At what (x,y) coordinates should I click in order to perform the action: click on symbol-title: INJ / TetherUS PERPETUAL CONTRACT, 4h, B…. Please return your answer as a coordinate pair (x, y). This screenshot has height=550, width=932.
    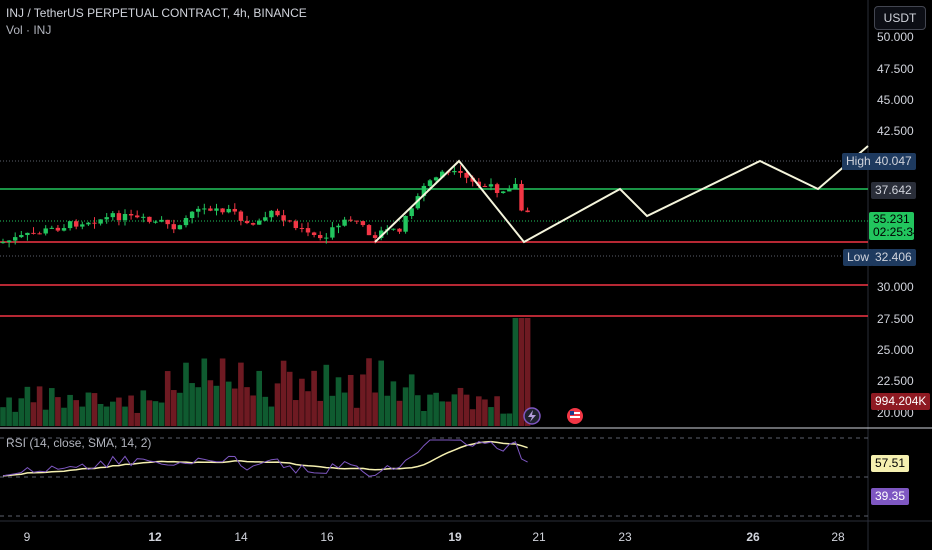
    Looking at the image, I should click on (156, 13).